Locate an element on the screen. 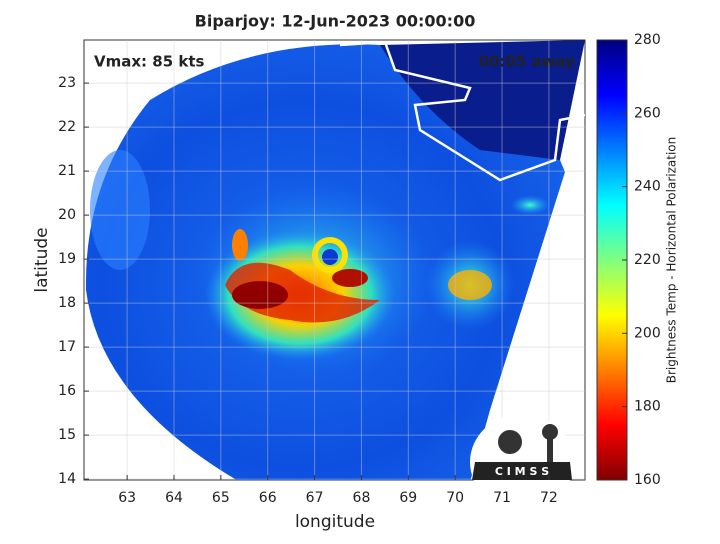  x-tick-label: 70 is located at coordinates (455, 498).